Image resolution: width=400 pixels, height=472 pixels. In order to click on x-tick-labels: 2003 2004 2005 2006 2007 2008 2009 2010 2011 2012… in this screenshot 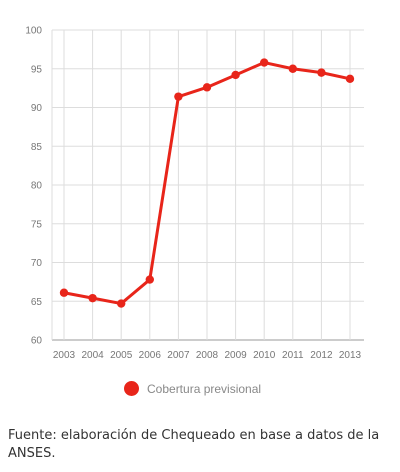, I will do `click(207, 355)`.